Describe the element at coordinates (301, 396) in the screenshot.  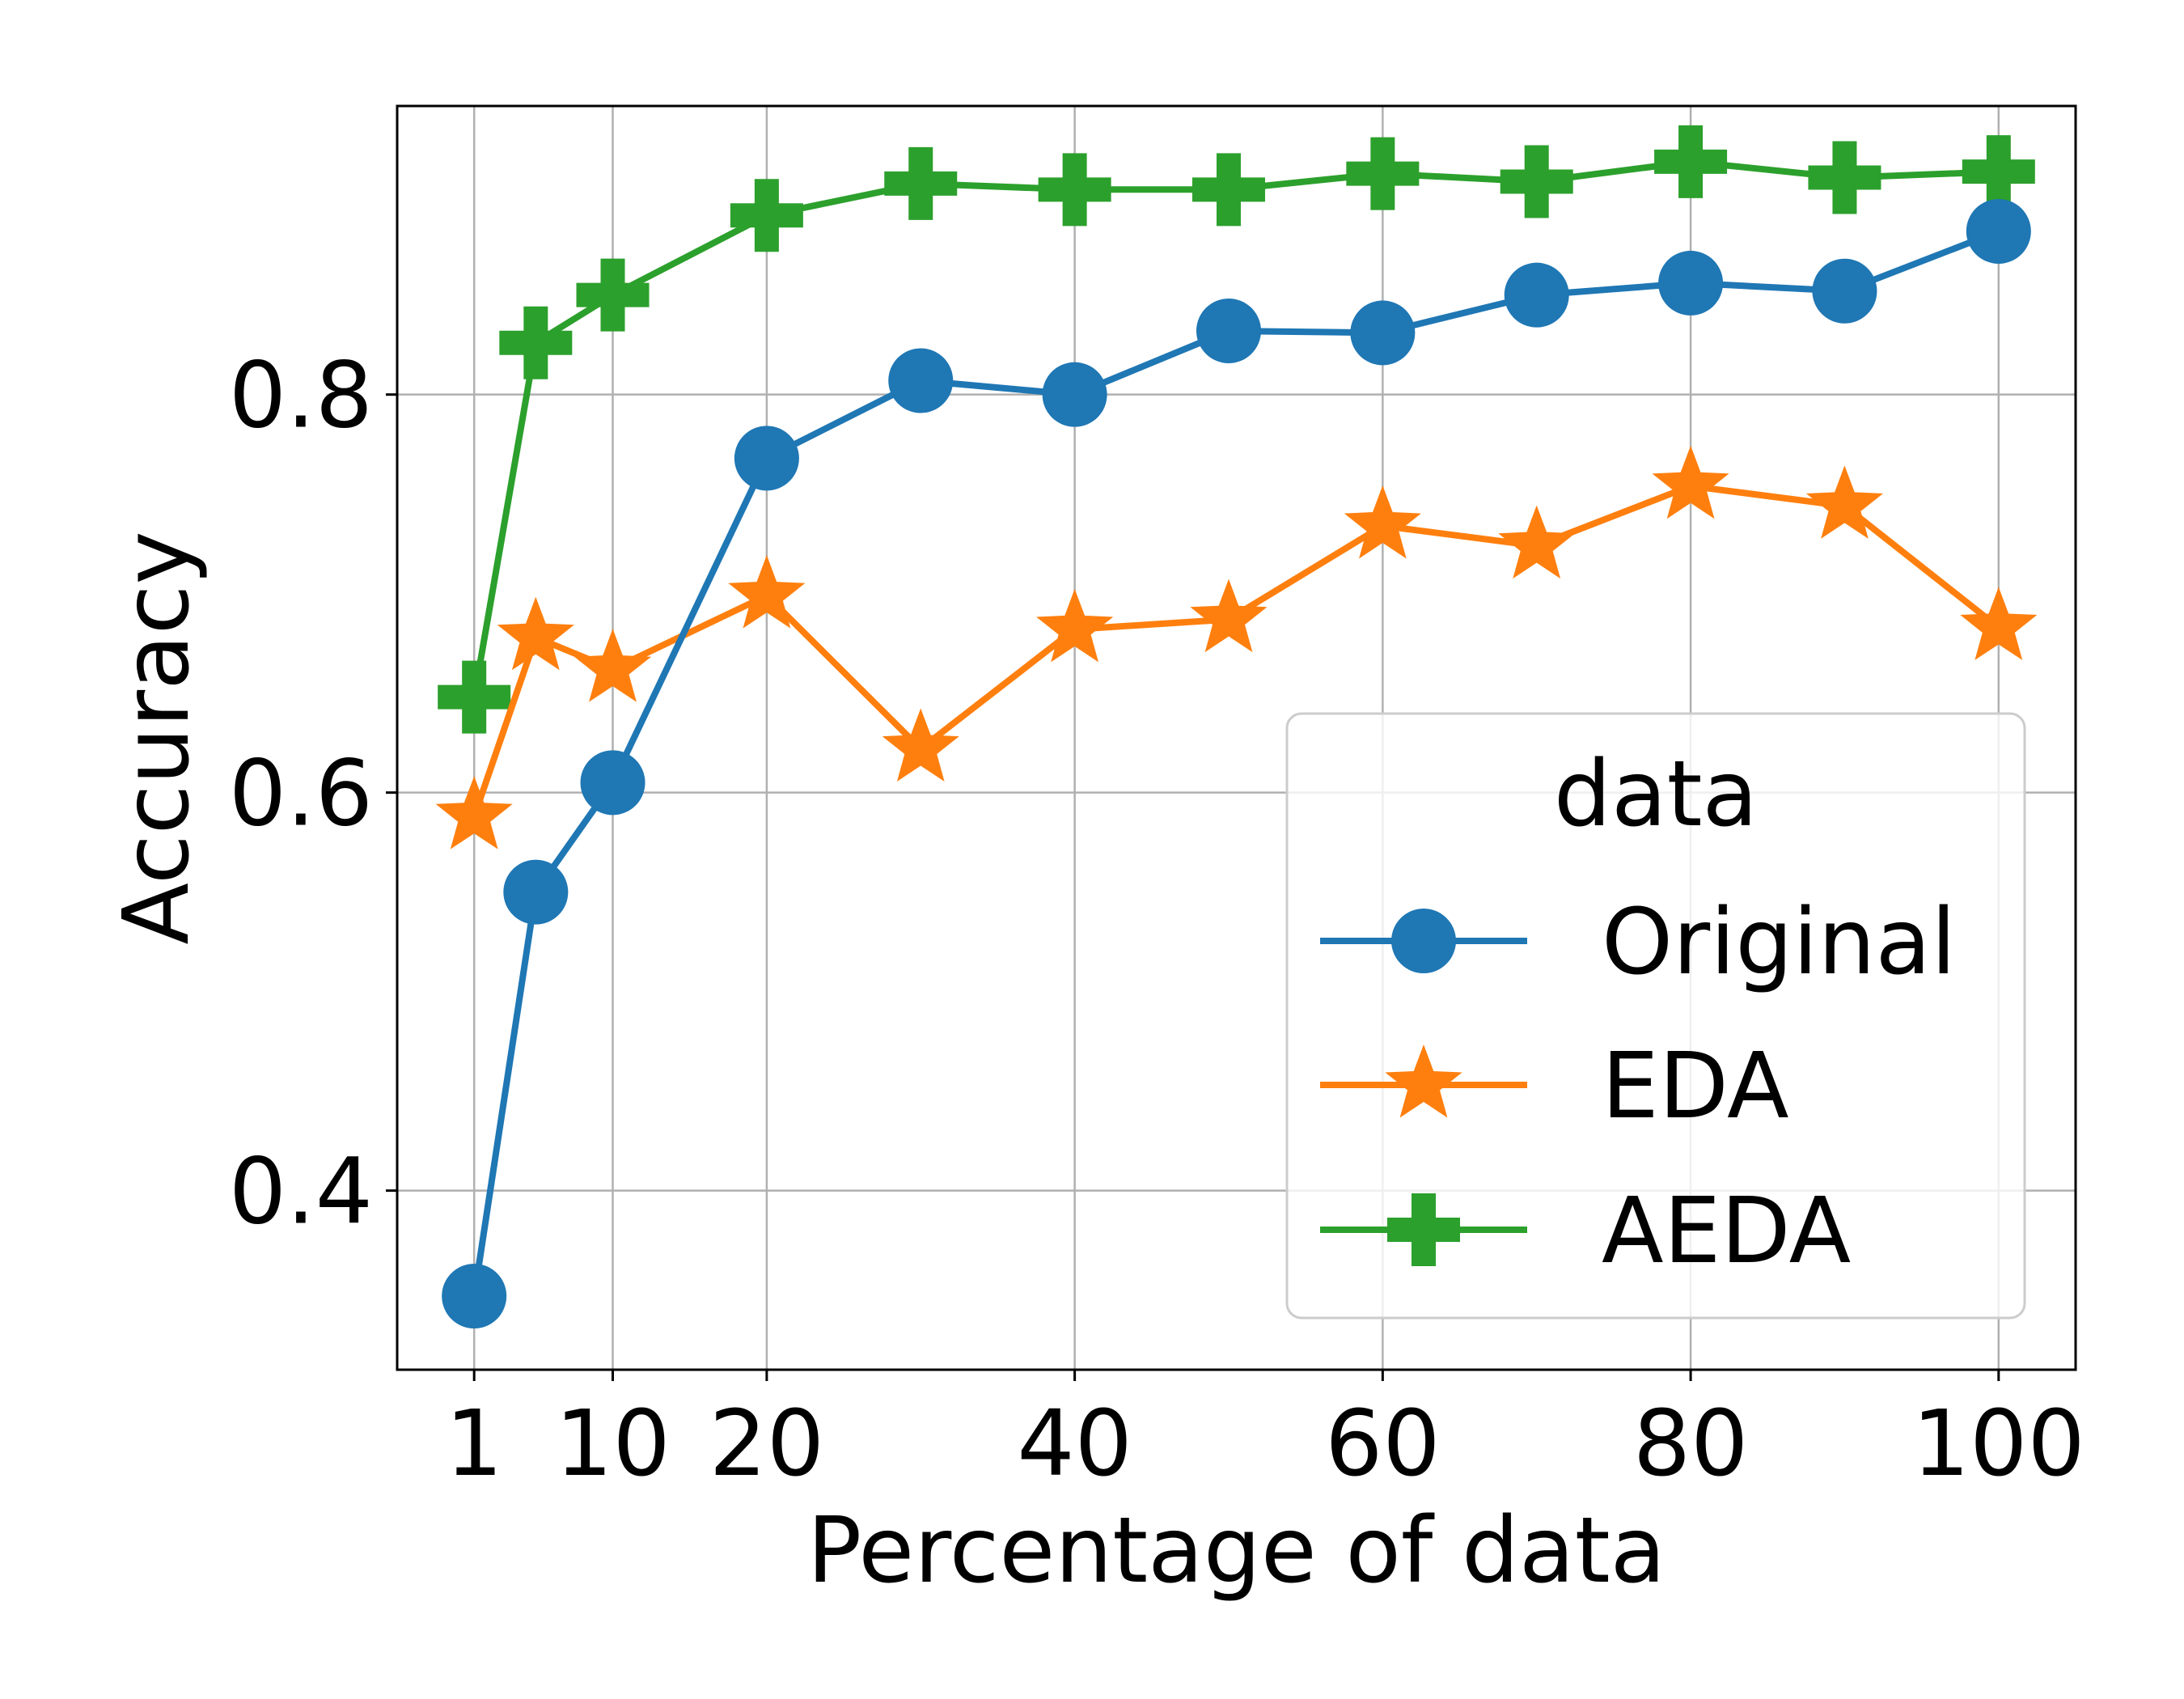
I see `y-tick-label: 0.8` at that location.